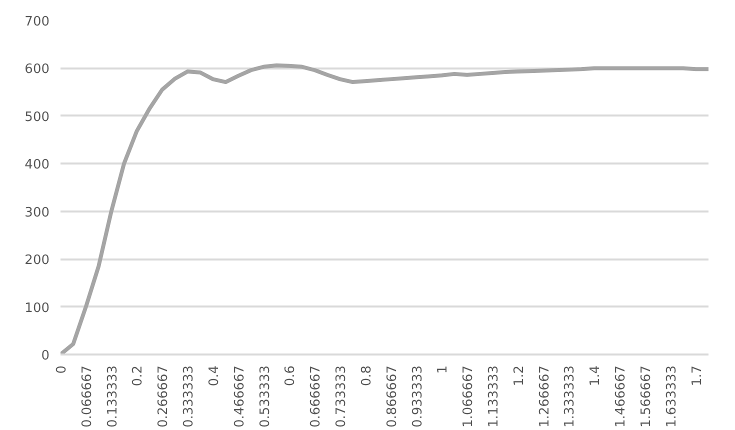 The width and height of the screenshot is (735, 430). What do you see at coordinates (214, 375) in the screenshot?
I see `x-tick-label: 0.4` at bounding box center [214, 375].